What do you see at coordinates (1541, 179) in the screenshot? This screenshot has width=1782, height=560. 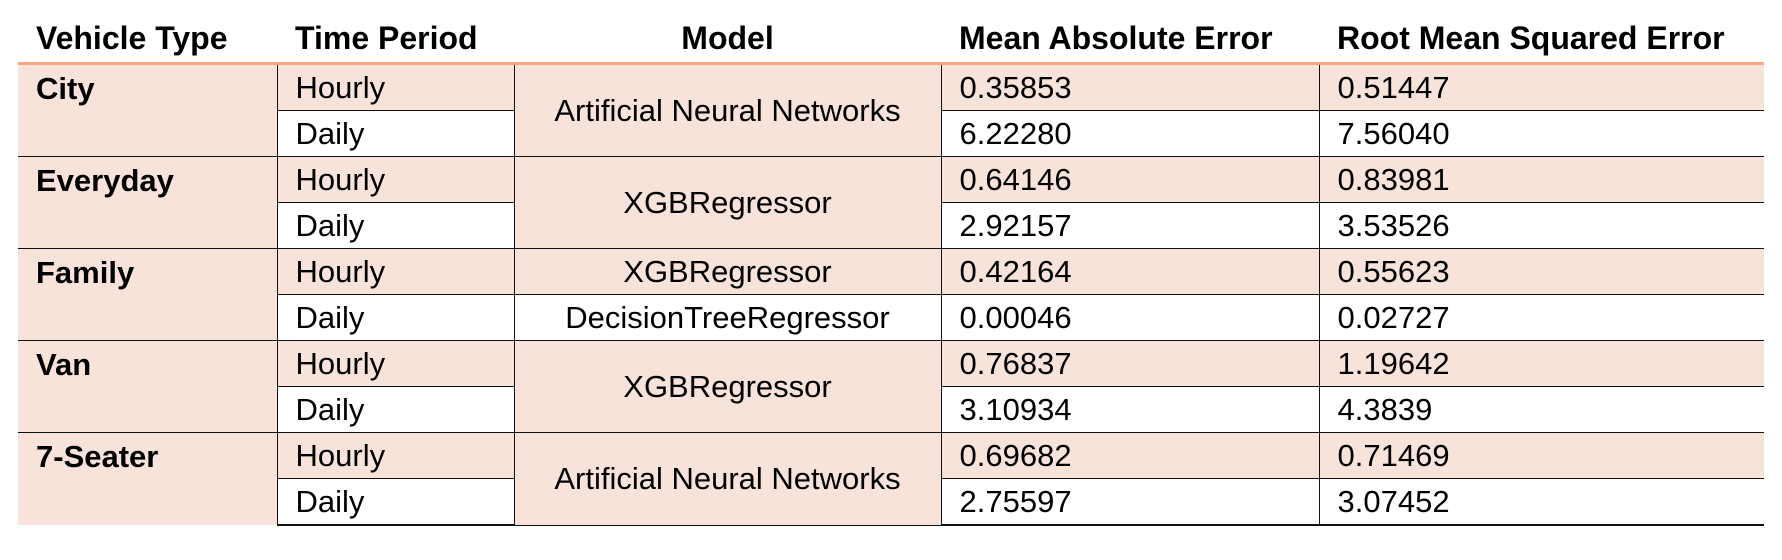 I see `rmse-cell: 0.83981` at bounding box center [1541, 179].